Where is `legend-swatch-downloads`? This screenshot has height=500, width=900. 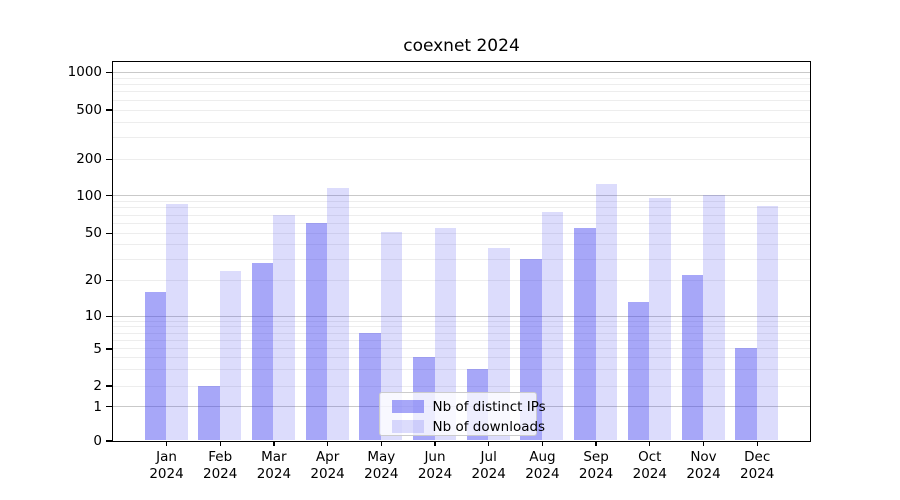
legend-swatch-downloads is located at coordinates (407, 426).